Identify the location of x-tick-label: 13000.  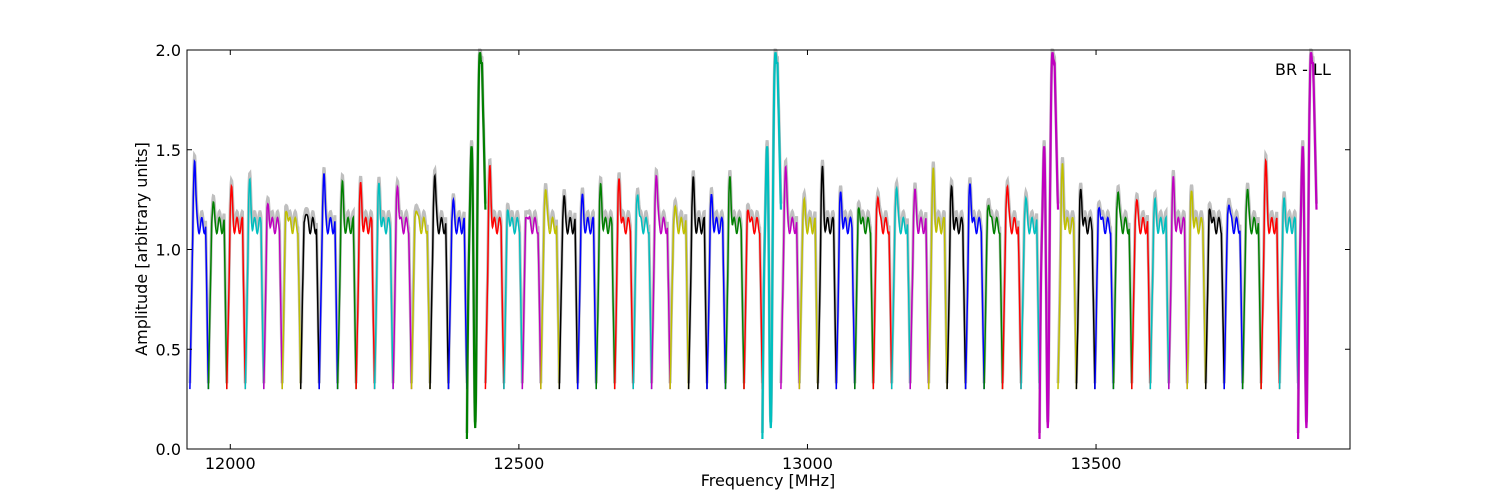
(807, 463).